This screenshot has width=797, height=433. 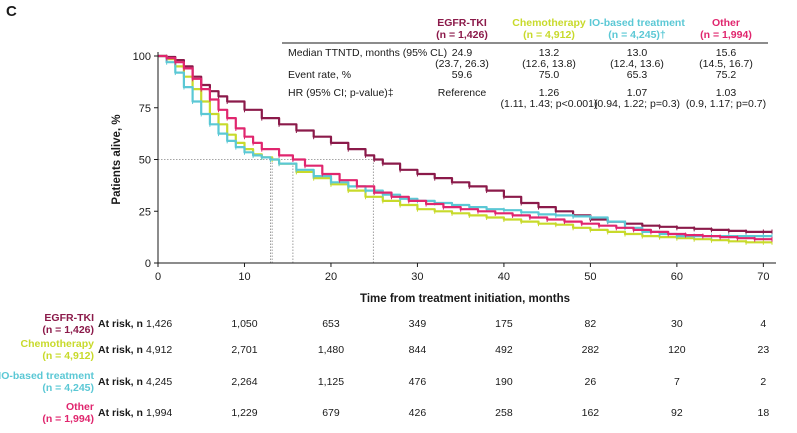 What do you see at coordinates (331, 277) in the screenshot?
I see `x-tick-label: 20` at bounding box center [331, 277].